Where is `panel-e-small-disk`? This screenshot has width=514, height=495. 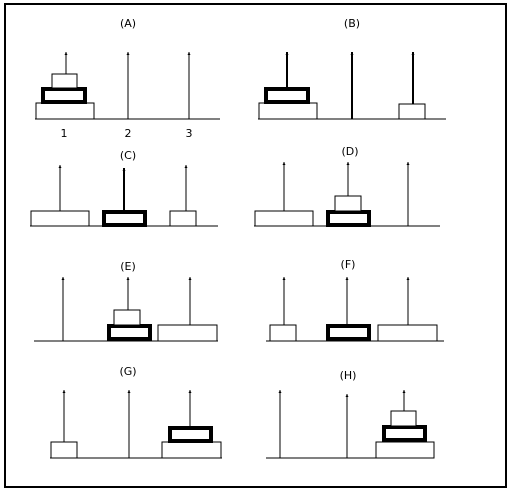
panel-e-small-disk is located at coordinates (127, 317).